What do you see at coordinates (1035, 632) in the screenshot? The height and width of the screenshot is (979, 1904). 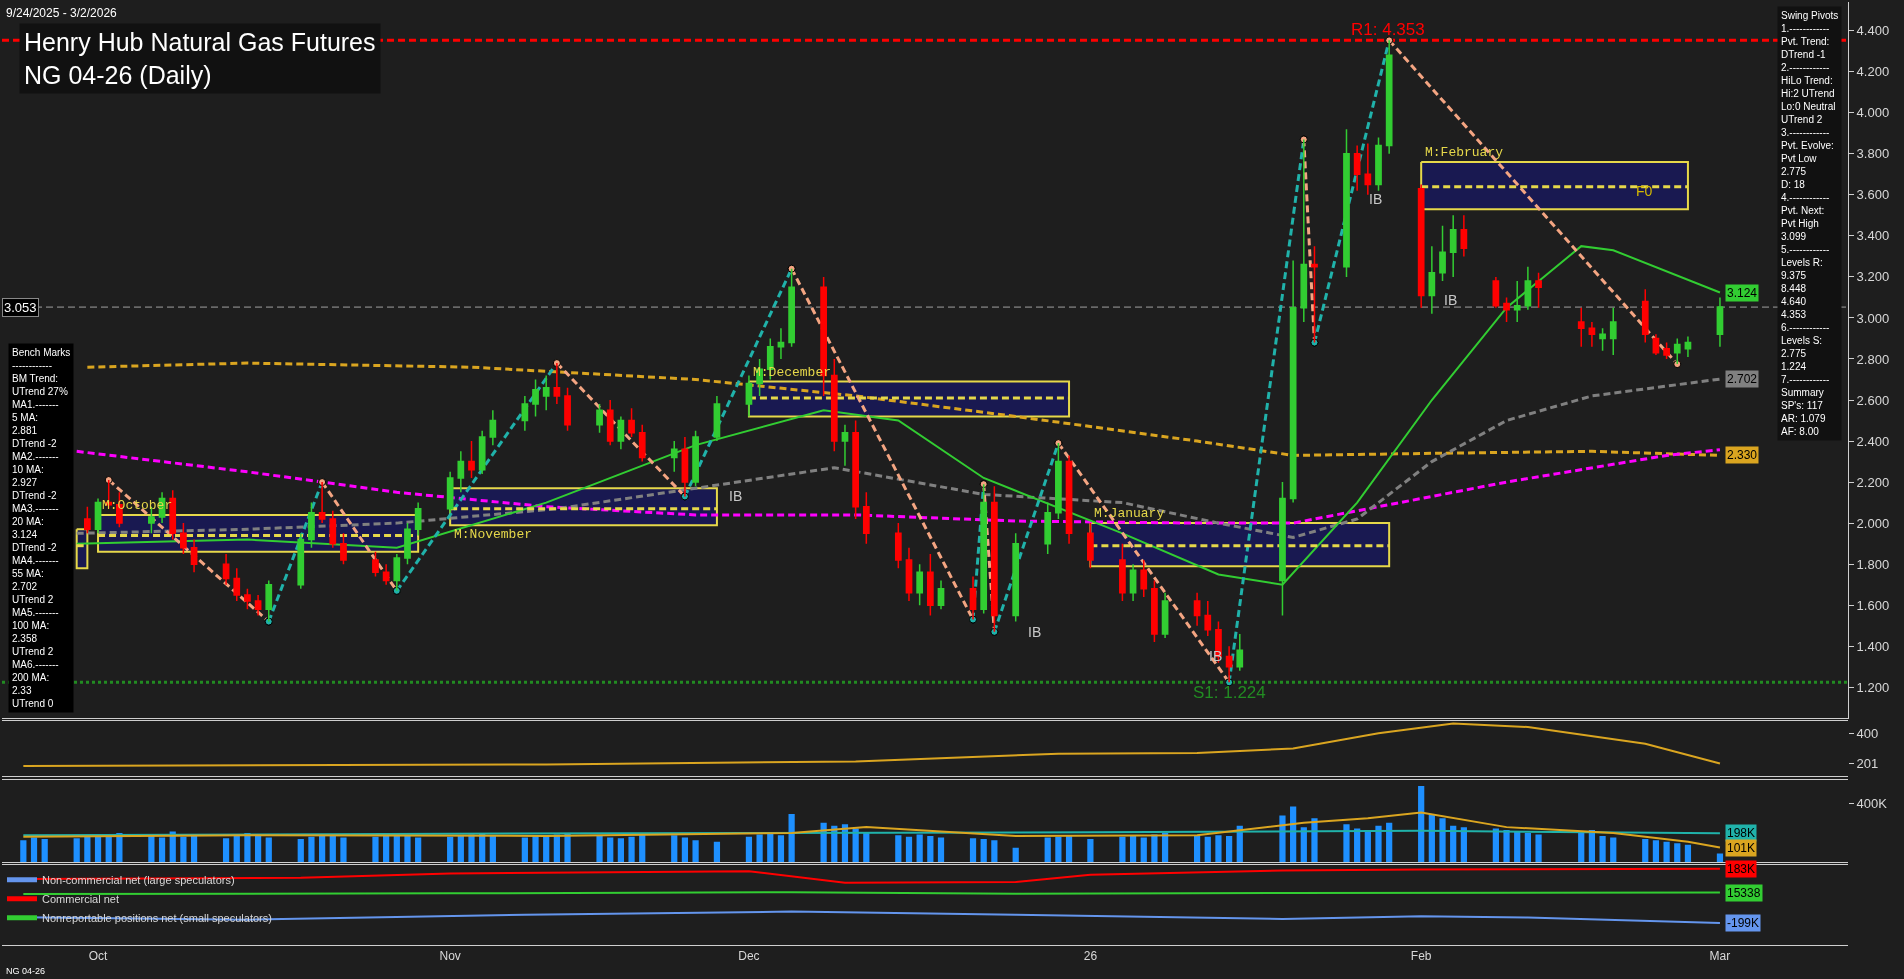 I see `annotation: IB` at bounding box center [1035, 632].